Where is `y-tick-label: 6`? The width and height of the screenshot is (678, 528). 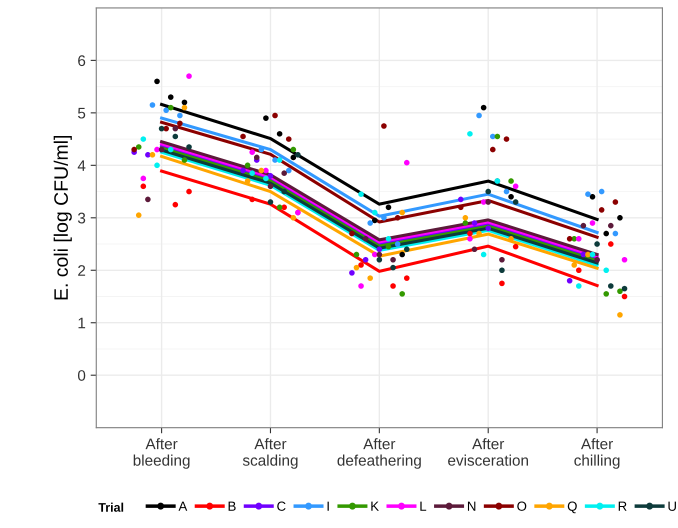
y-tick-label: 6 is located at coordinates (82, 60).